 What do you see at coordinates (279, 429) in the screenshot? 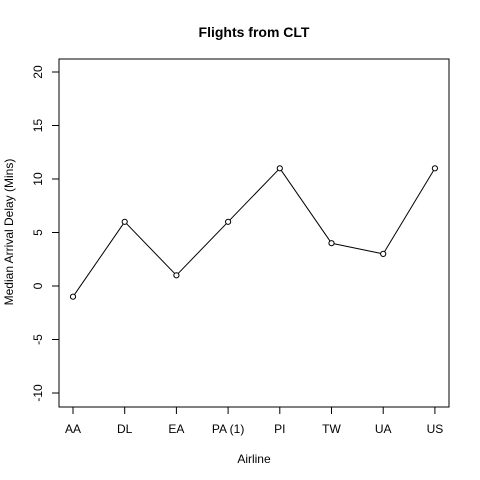
I see `x-tick-label: PI` at bounding box center [279, 429].